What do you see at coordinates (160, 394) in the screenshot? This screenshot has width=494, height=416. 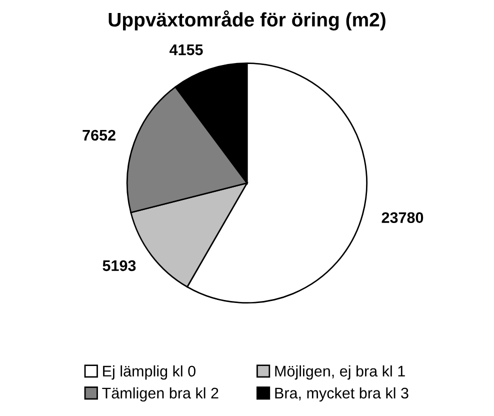 I see `legend-label: Tämligen bra kl 2` at bounding box center [160, 394].